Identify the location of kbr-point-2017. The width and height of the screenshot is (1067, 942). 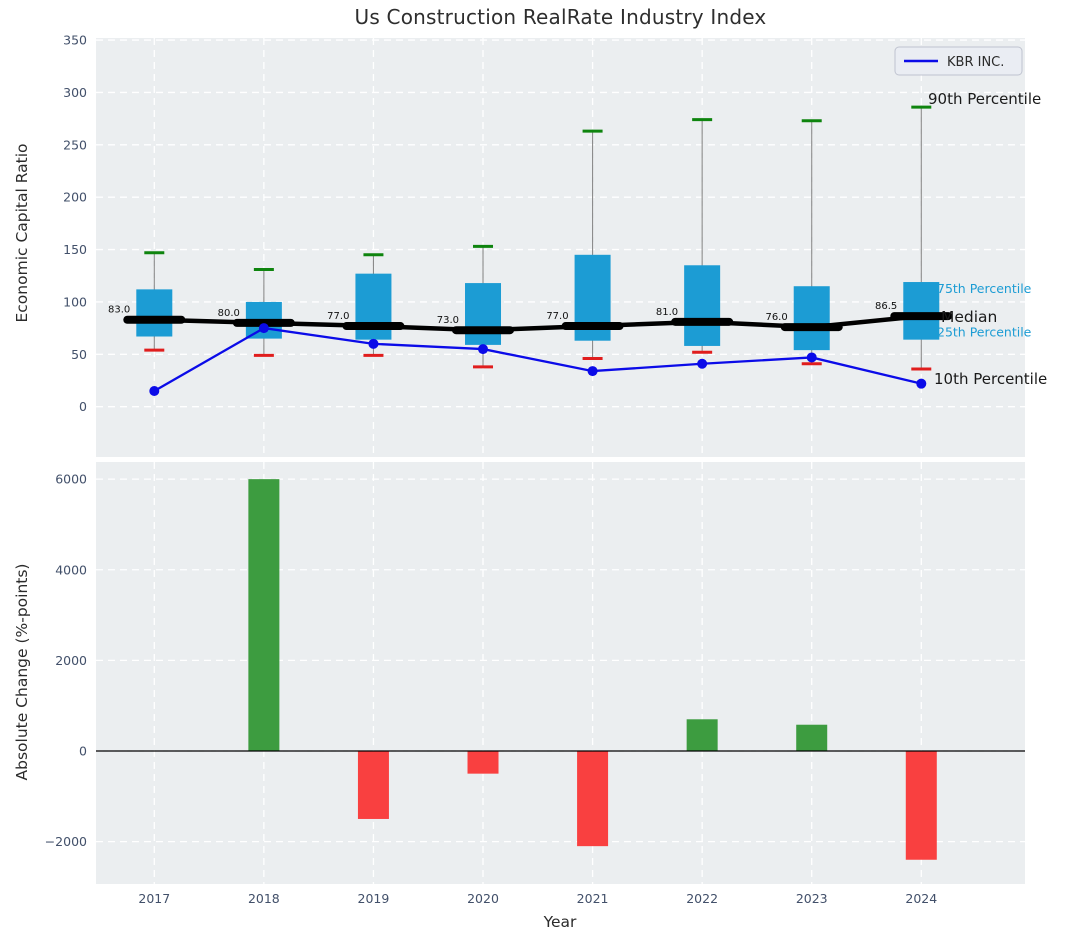
(154, 390).